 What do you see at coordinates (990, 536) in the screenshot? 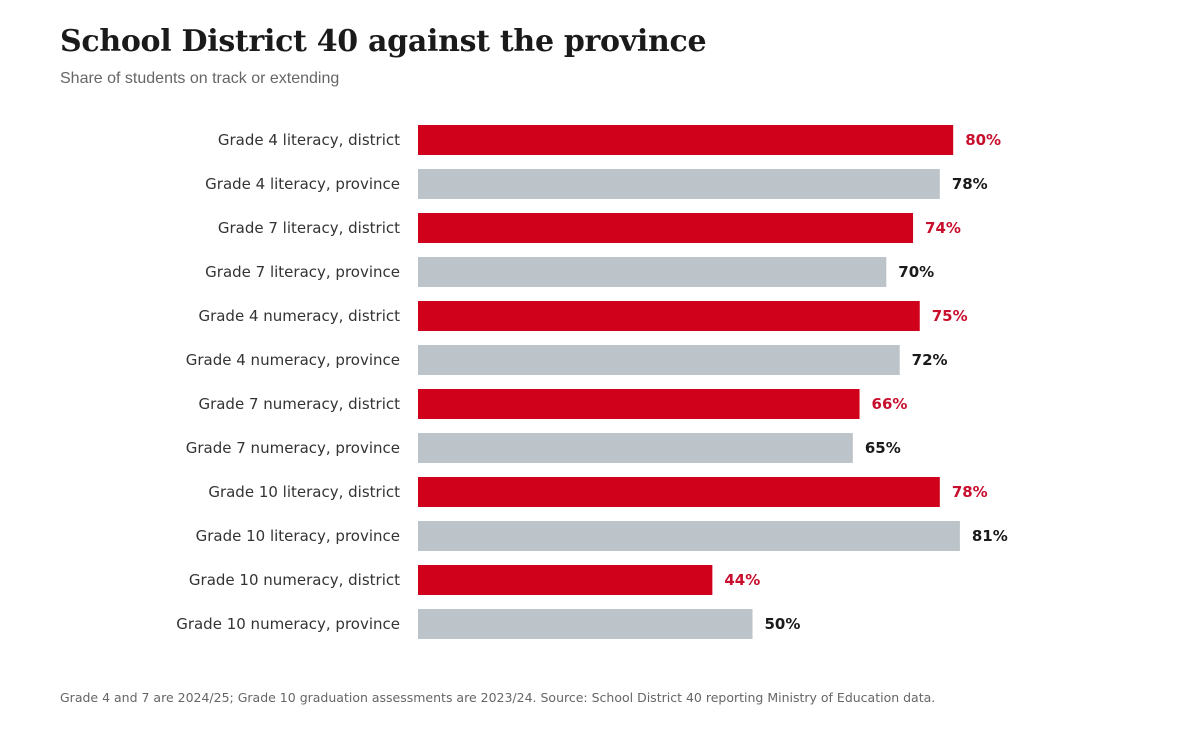
I see `value-label: 81%` at bounding box center [990, 536].